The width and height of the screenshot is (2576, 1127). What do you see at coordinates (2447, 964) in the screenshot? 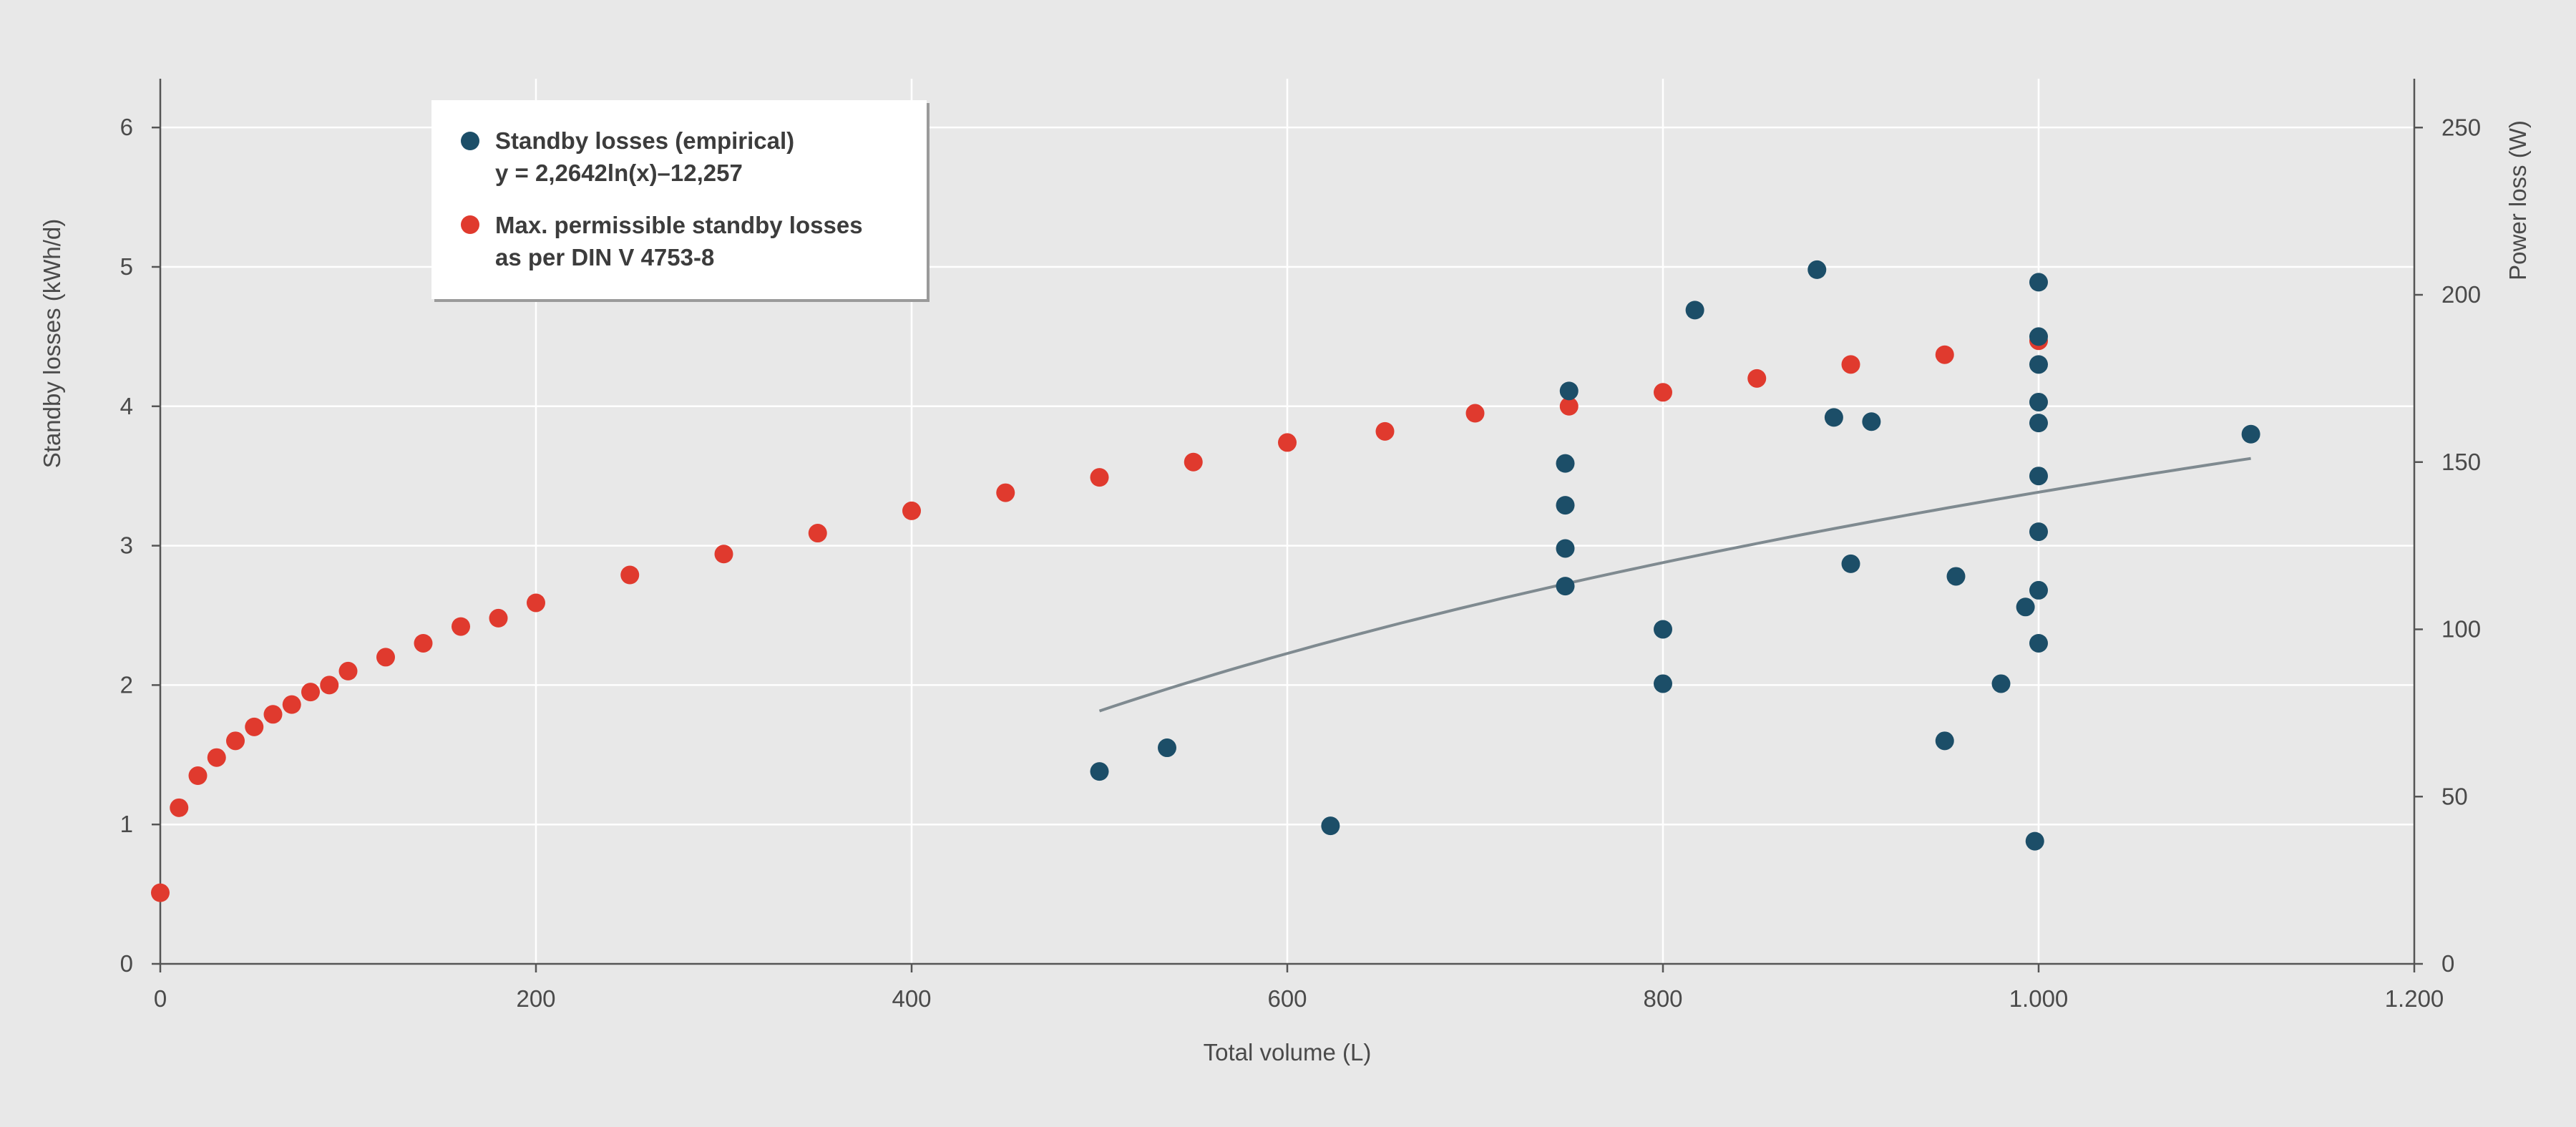
I see `y2-tick-label: 0` at bounding box center [2447, 964].